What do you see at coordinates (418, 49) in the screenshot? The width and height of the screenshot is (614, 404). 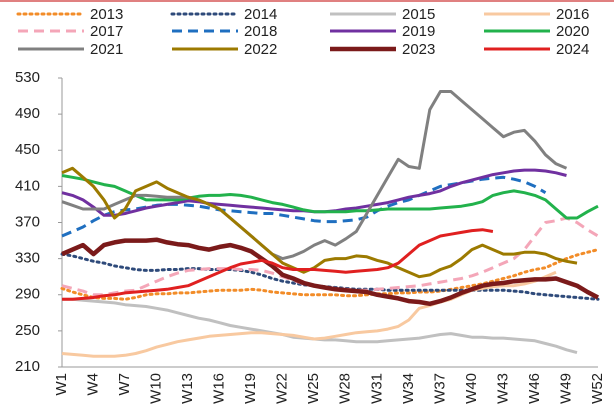 I see `legend-label: 2023` at bounding box center [418, 49].